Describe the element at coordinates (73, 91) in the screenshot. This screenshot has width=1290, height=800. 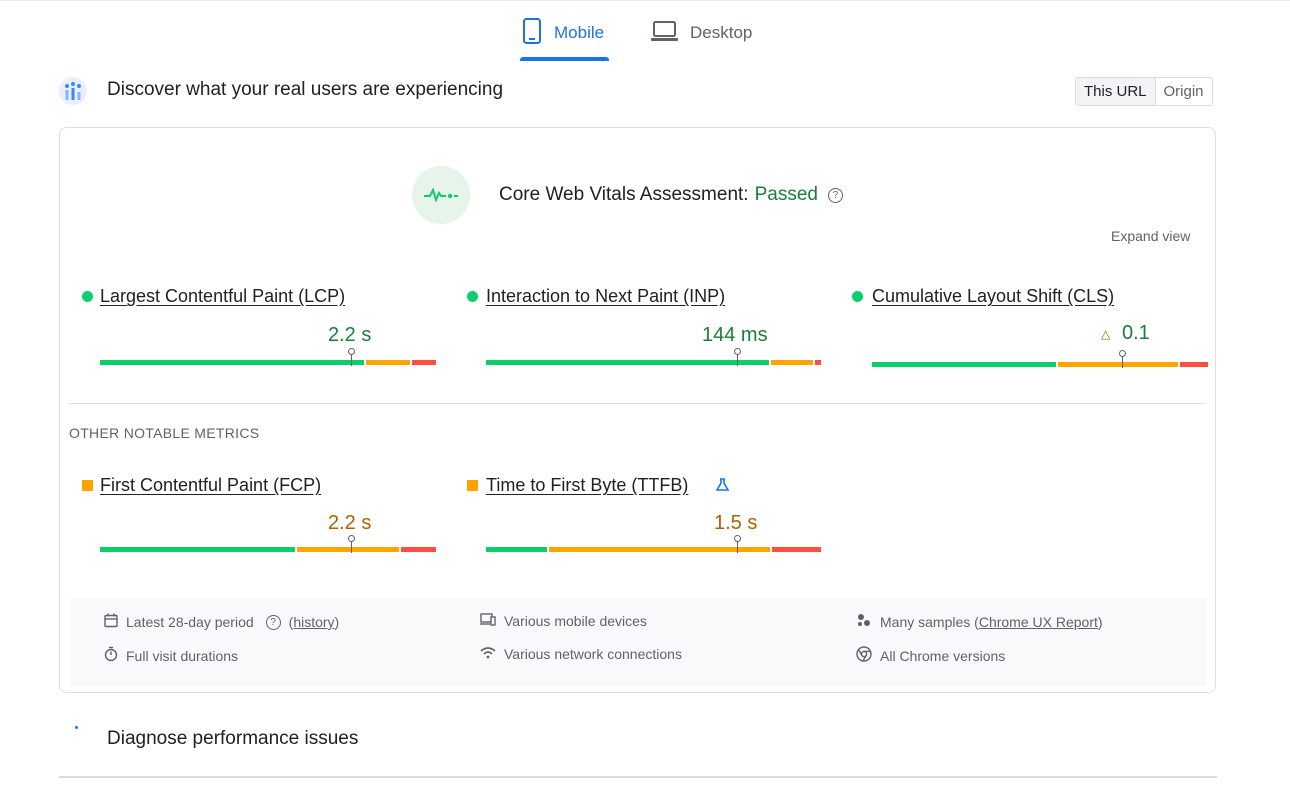
I see `crux-users-icon` at that location.